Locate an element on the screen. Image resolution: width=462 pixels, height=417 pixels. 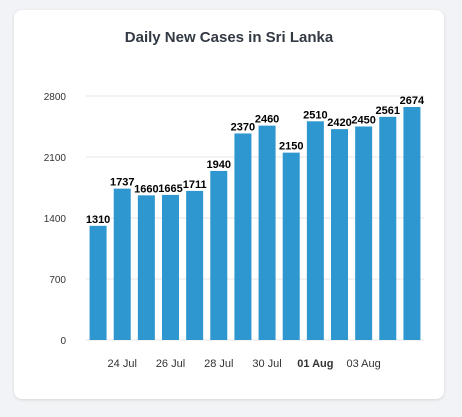
x-tick-label: 24 Jul is located at coordinates (122, 364).